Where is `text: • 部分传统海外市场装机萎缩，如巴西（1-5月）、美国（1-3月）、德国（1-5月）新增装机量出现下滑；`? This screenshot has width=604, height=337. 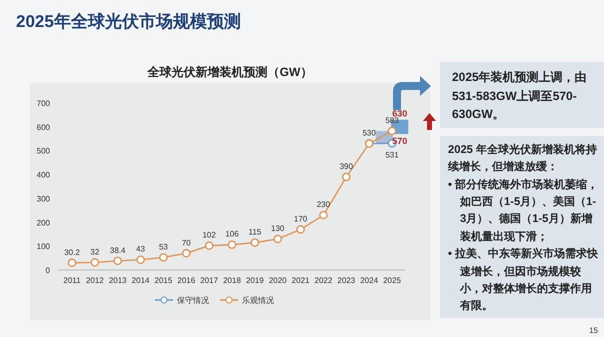
text: • 部分传统海外市场装机萎缩，如巴西（1-5月）、美国（1-3月）、德国（1-5月）新增装机量出现下滑； is located at coordinates (524, 211).